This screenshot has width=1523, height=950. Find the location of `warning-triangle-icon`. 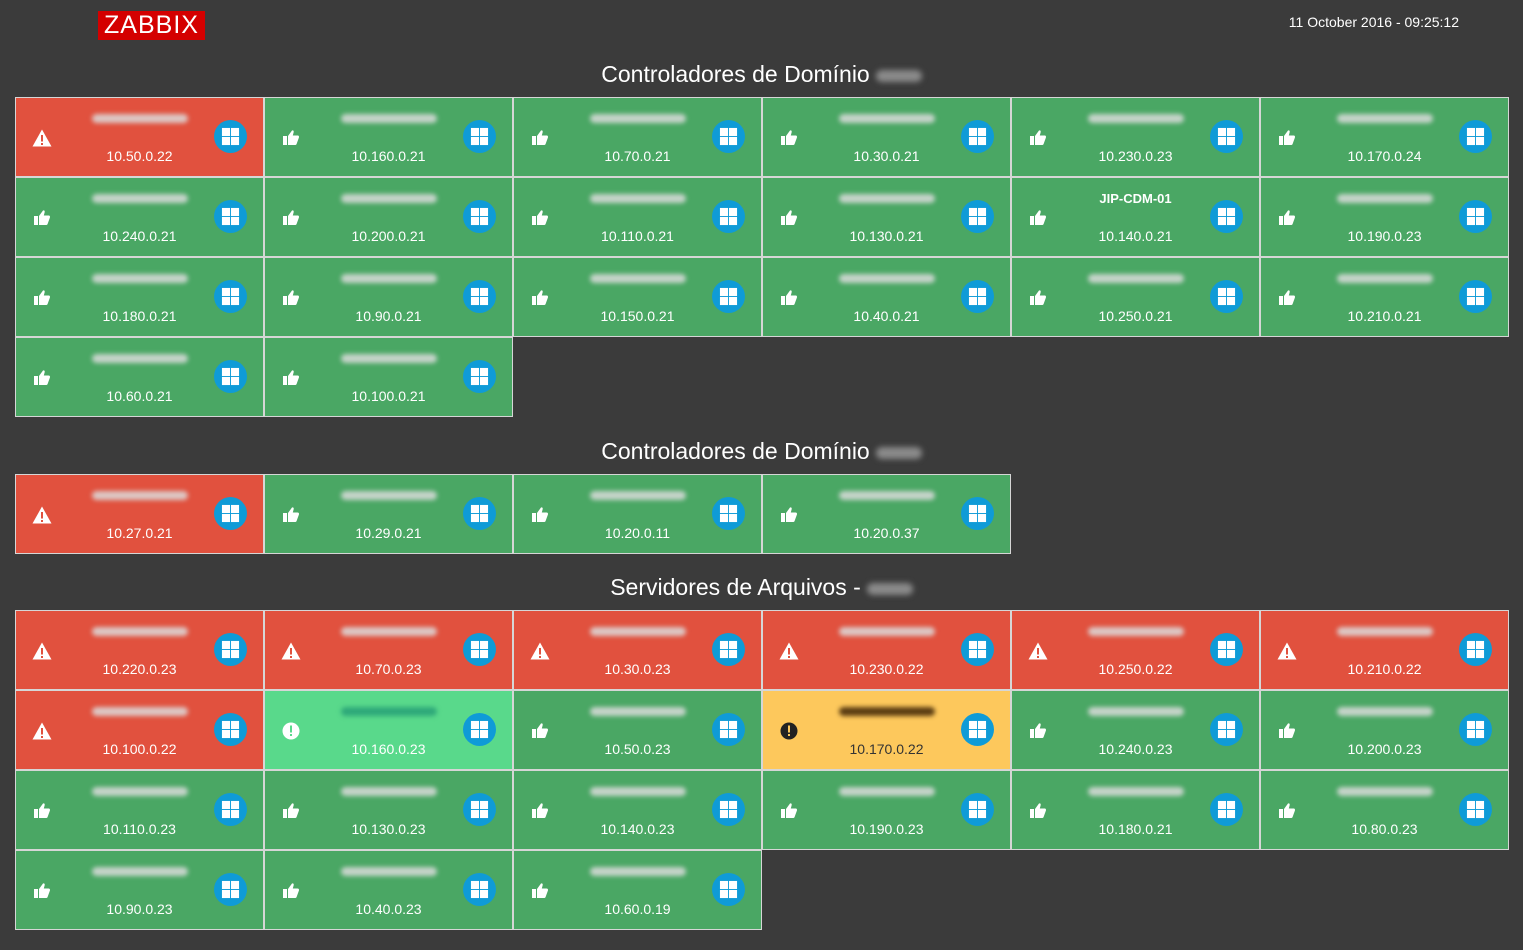

warning-triangle-icon is located at coordinates (42, 515).